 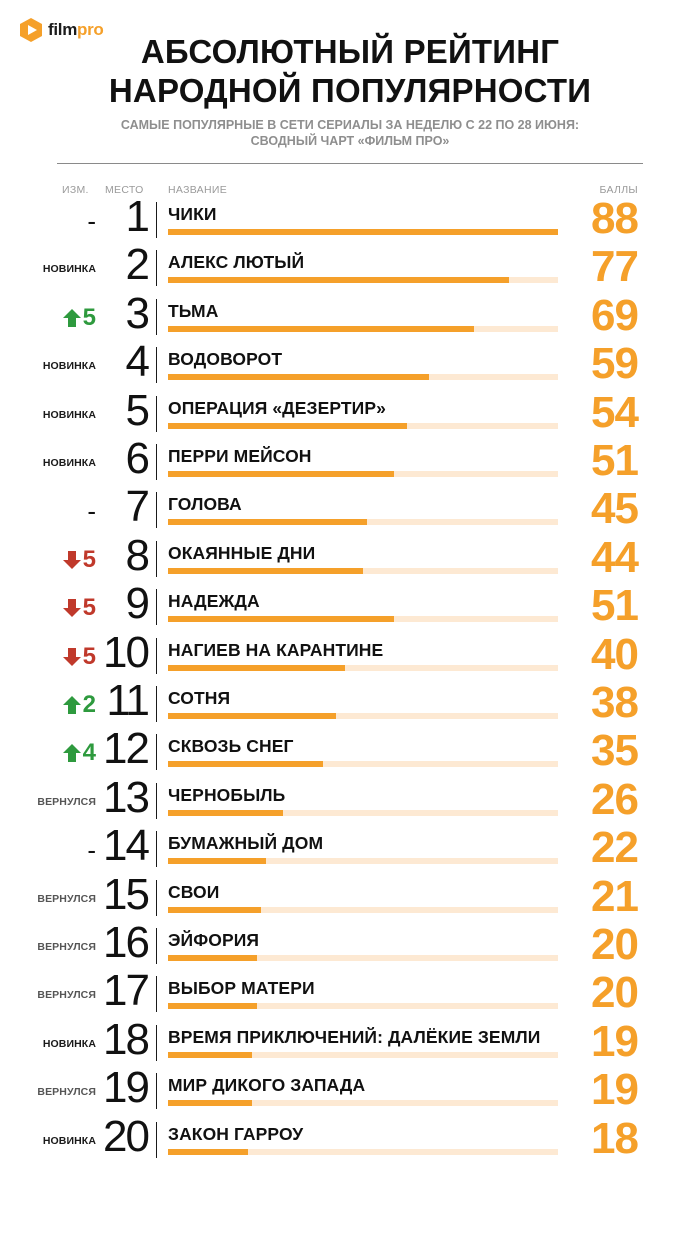 What do you see at coordinates (350, 945) in the screenshot?
I see `chart-row: ВЕРНУЛСЯ 16 ЭЙФОРИЯ 20` at bounding box center [350, 945].